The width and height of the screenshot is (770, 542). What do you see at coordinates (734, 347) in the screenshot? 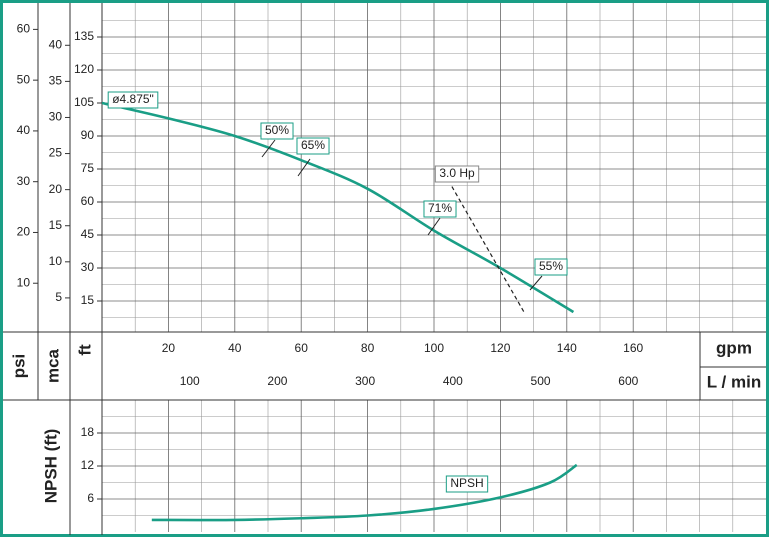
I see `gpm-label: gpm` at bounding box center [734, 347].